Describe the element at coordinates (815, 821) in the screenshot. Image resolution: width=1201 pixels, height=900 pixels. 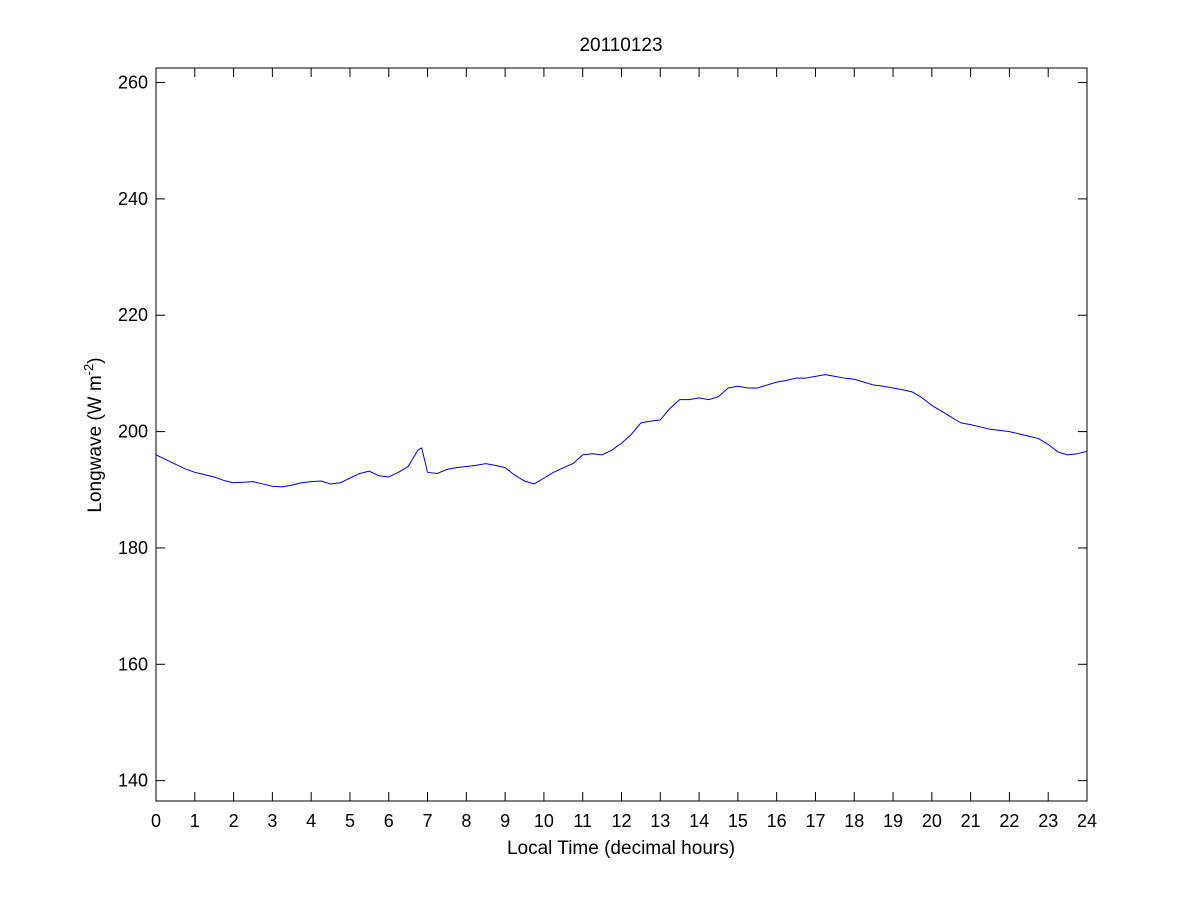
I see `x-tick-label: 17` at that location.